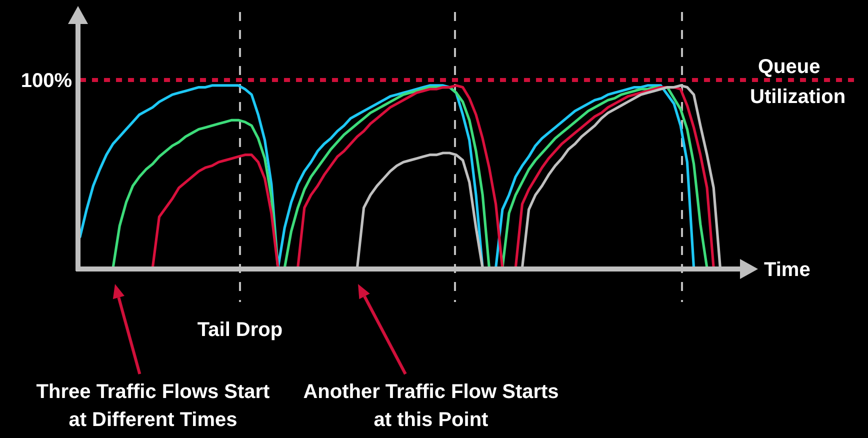  I want to click on y-axis-title: Queue Utilization, so click(798, 82).